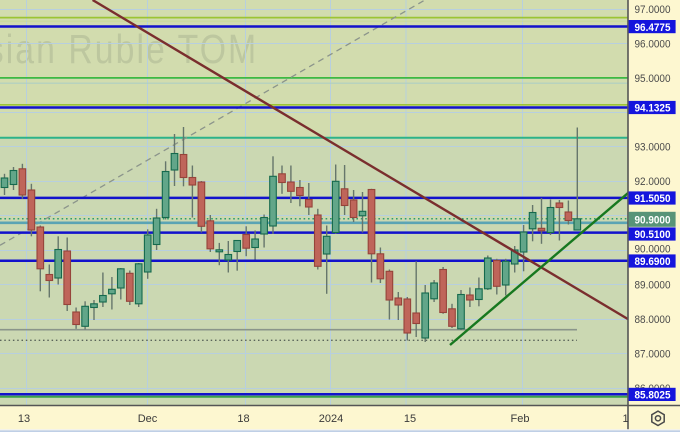 This screenshot has height=432, width=680. Describe the element at coordinates (653, 320) in the screenshot. I see `svg-text: 88.0000` at that location.